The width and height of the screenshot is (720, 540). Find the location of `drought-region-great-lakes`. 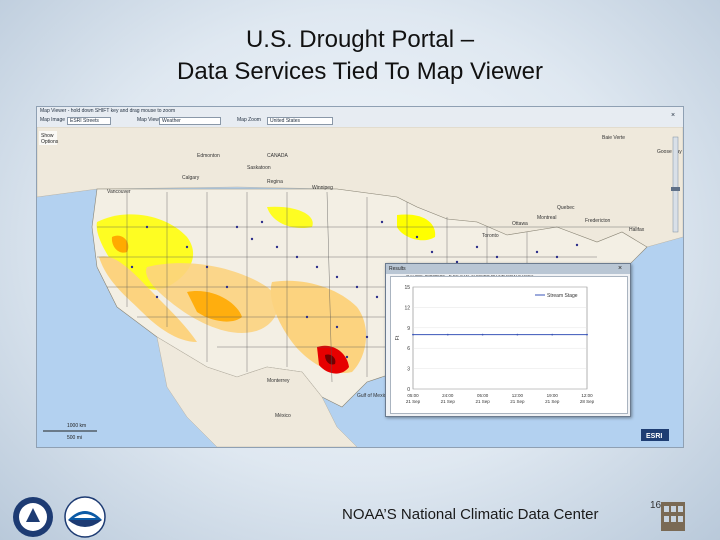

drought-region-great-lakes is located at coordinates (416, 227).